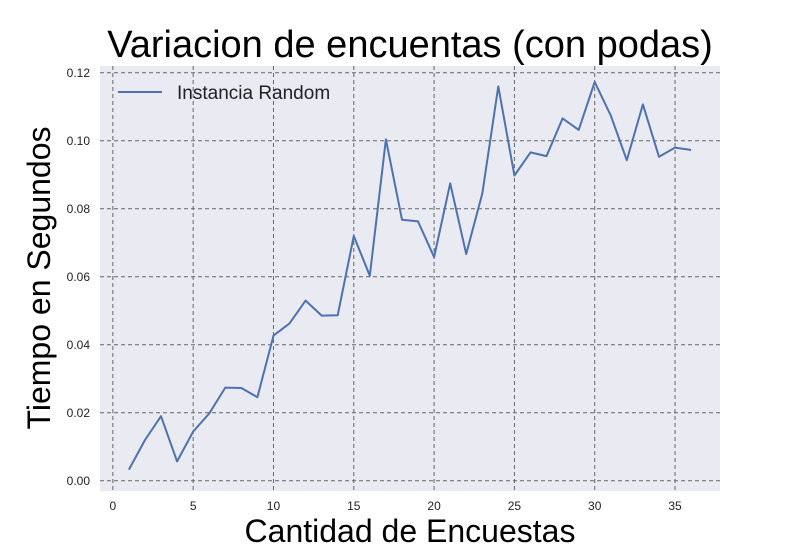  I want to click on y-tick-label: 0.00, so click(79, 481).